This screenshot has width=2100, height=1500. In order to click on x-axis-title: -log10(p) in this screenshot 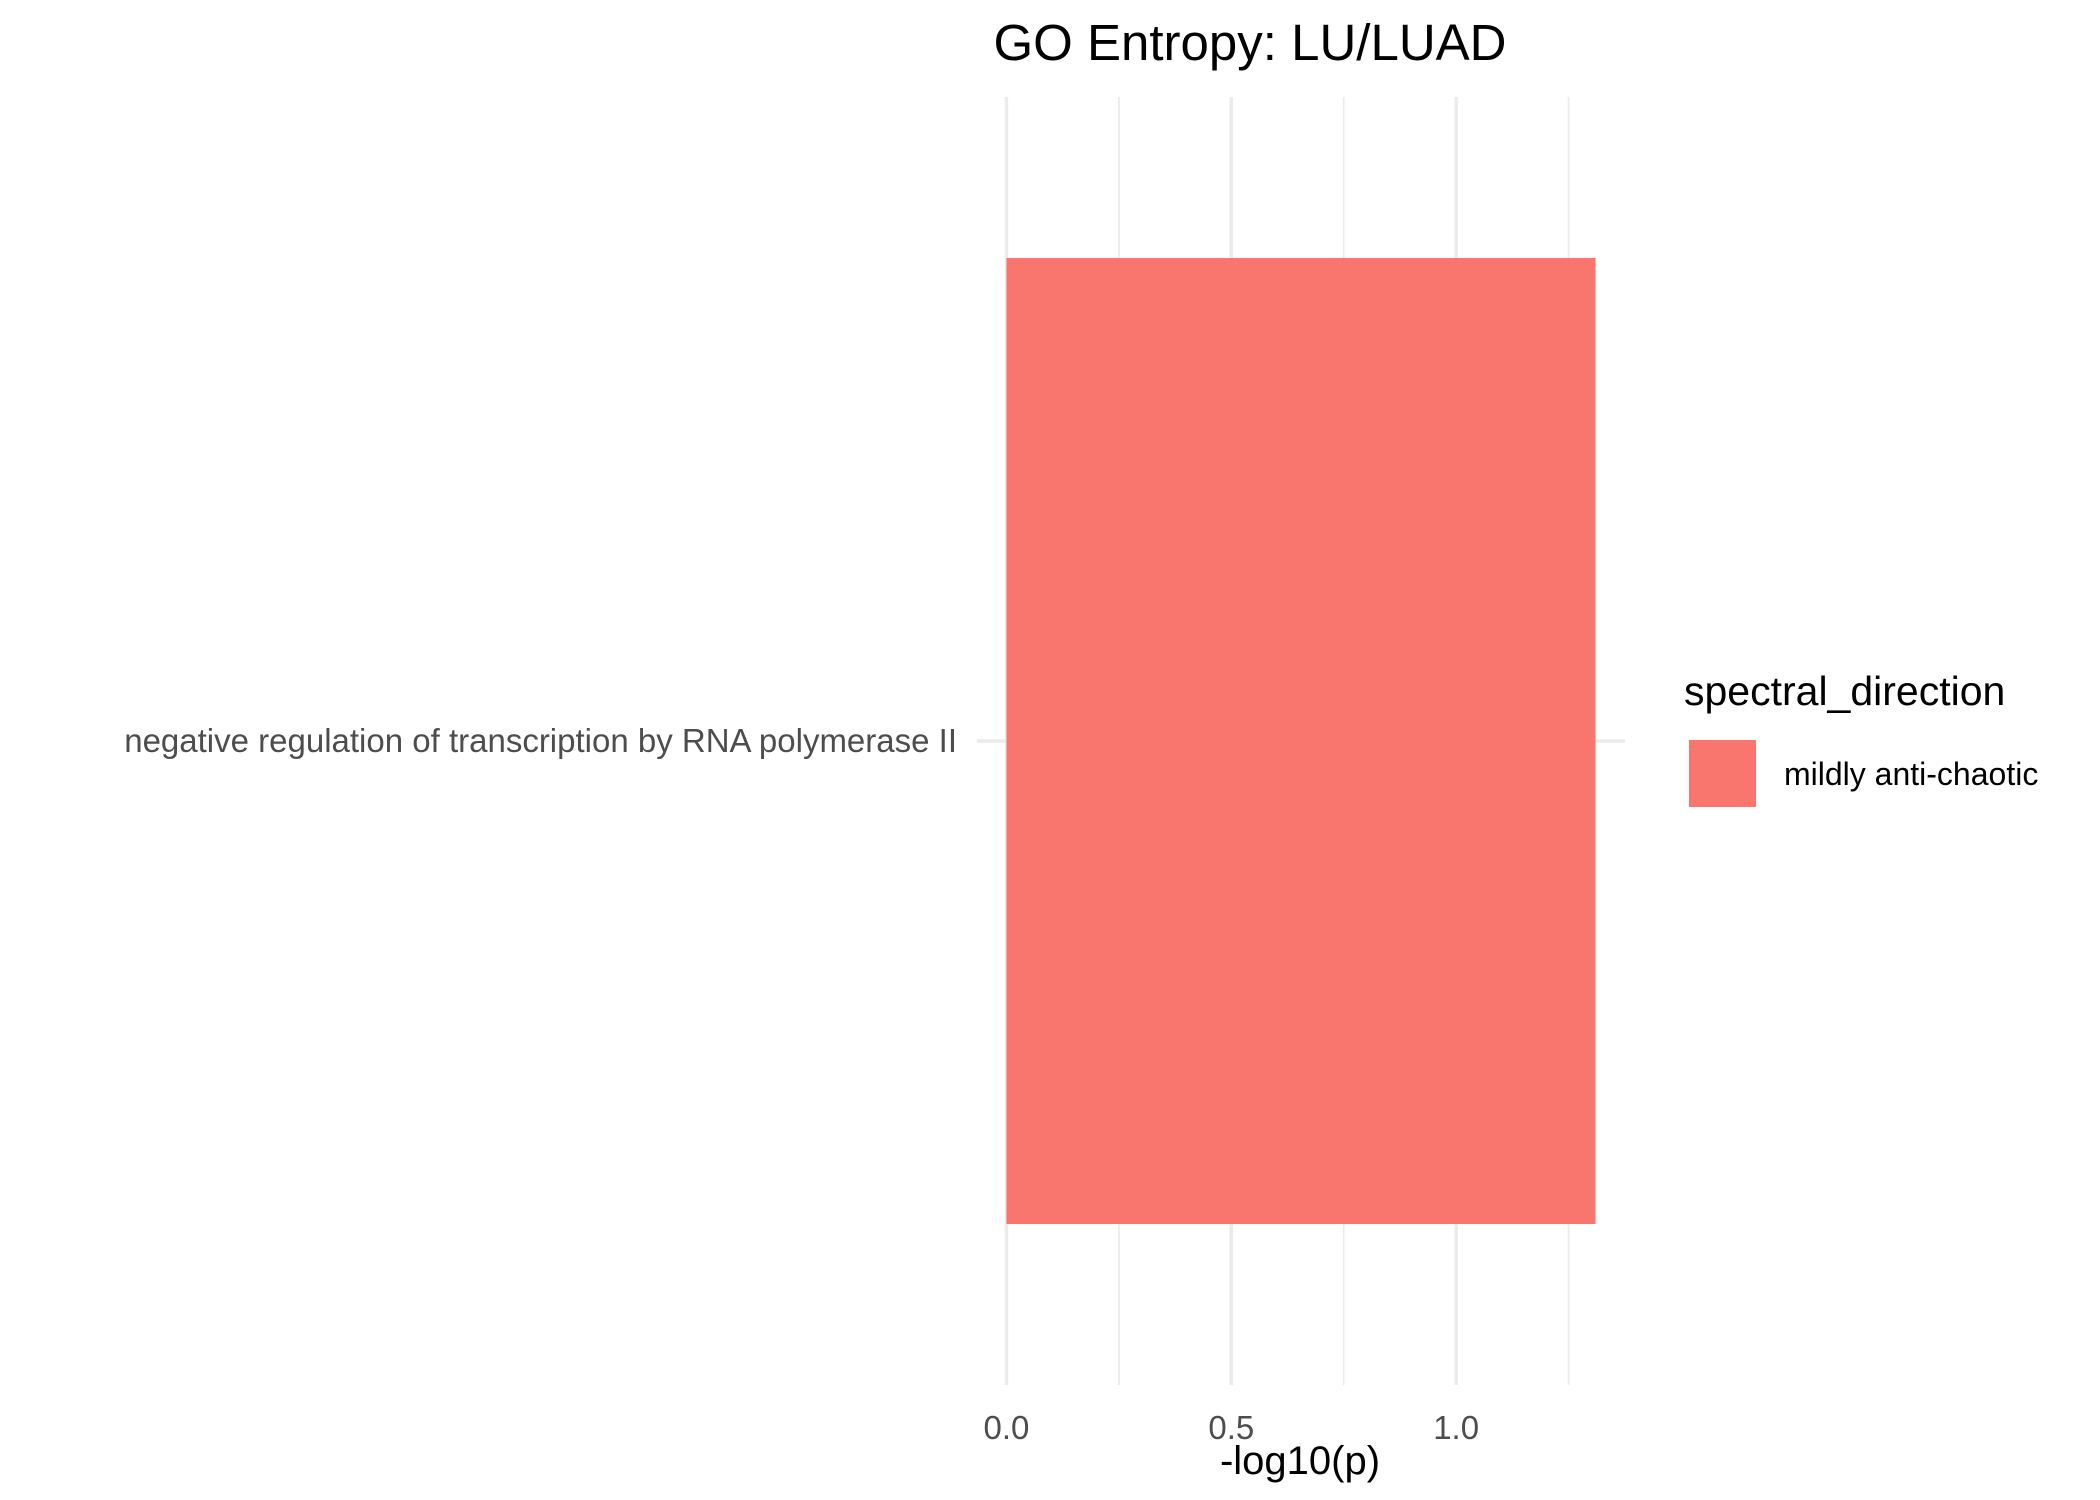, I will do `click(1300, 1461)`.